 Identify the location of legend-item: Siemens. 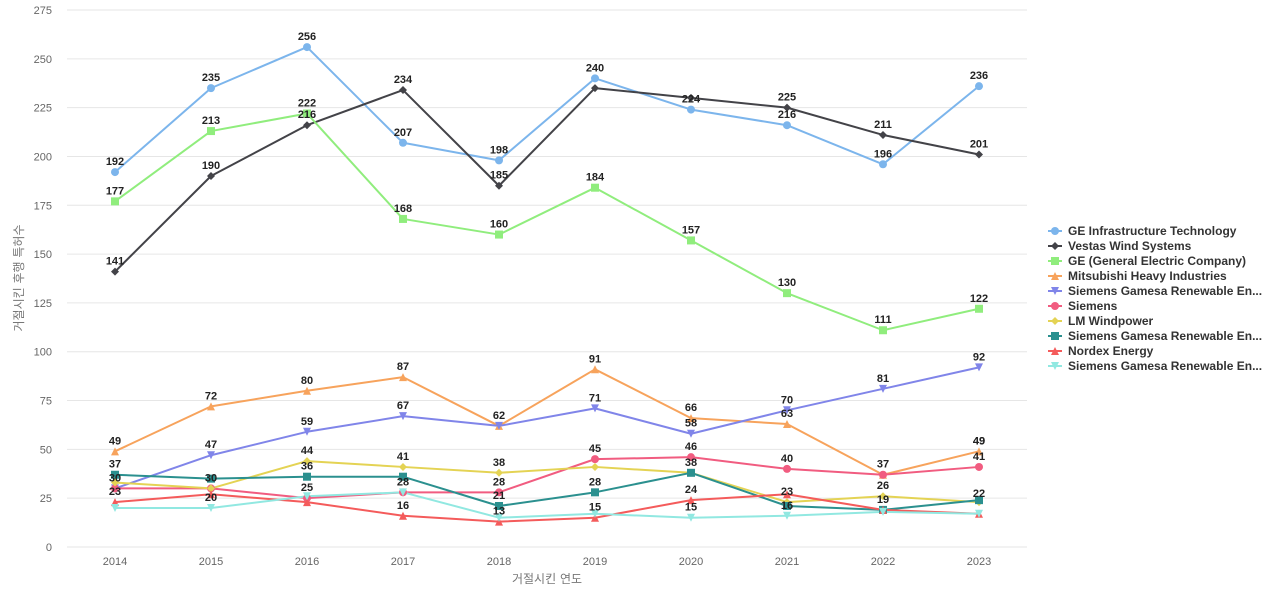
(1083, 306).